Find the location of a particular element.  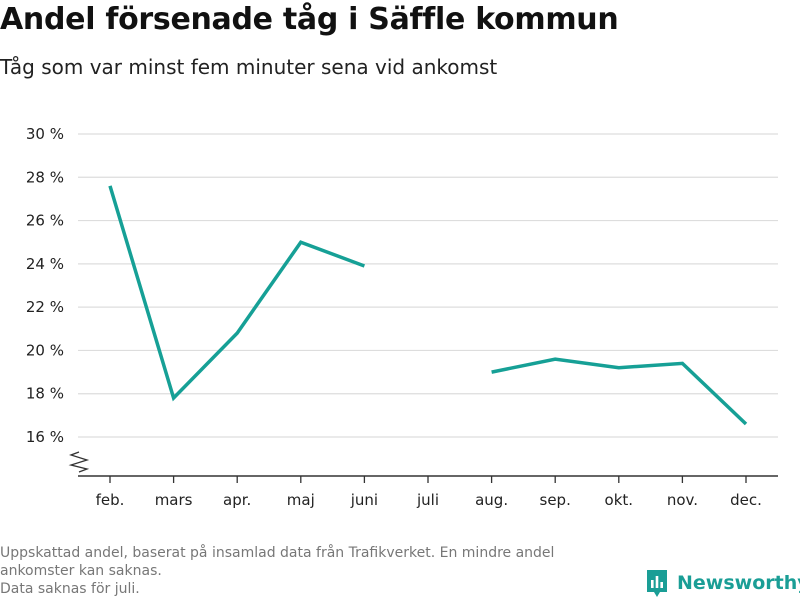

y-tick-label: 26 % is located at coordinates (45, 221).